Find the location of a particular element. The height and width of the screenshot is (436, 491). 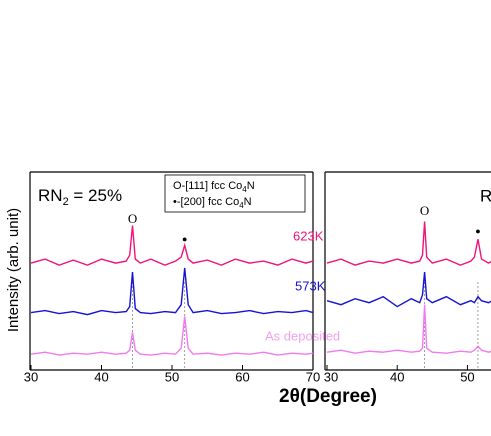

x-tick-label: 60 is located at coordinates (242, 376).